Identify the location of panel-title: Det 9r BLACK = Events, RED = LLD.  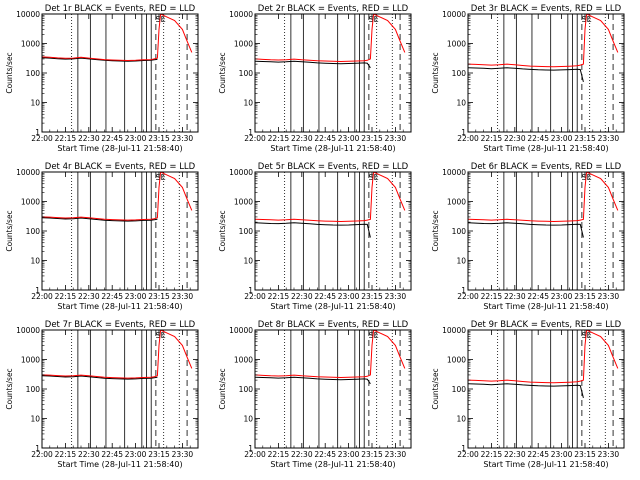
(546, 325).